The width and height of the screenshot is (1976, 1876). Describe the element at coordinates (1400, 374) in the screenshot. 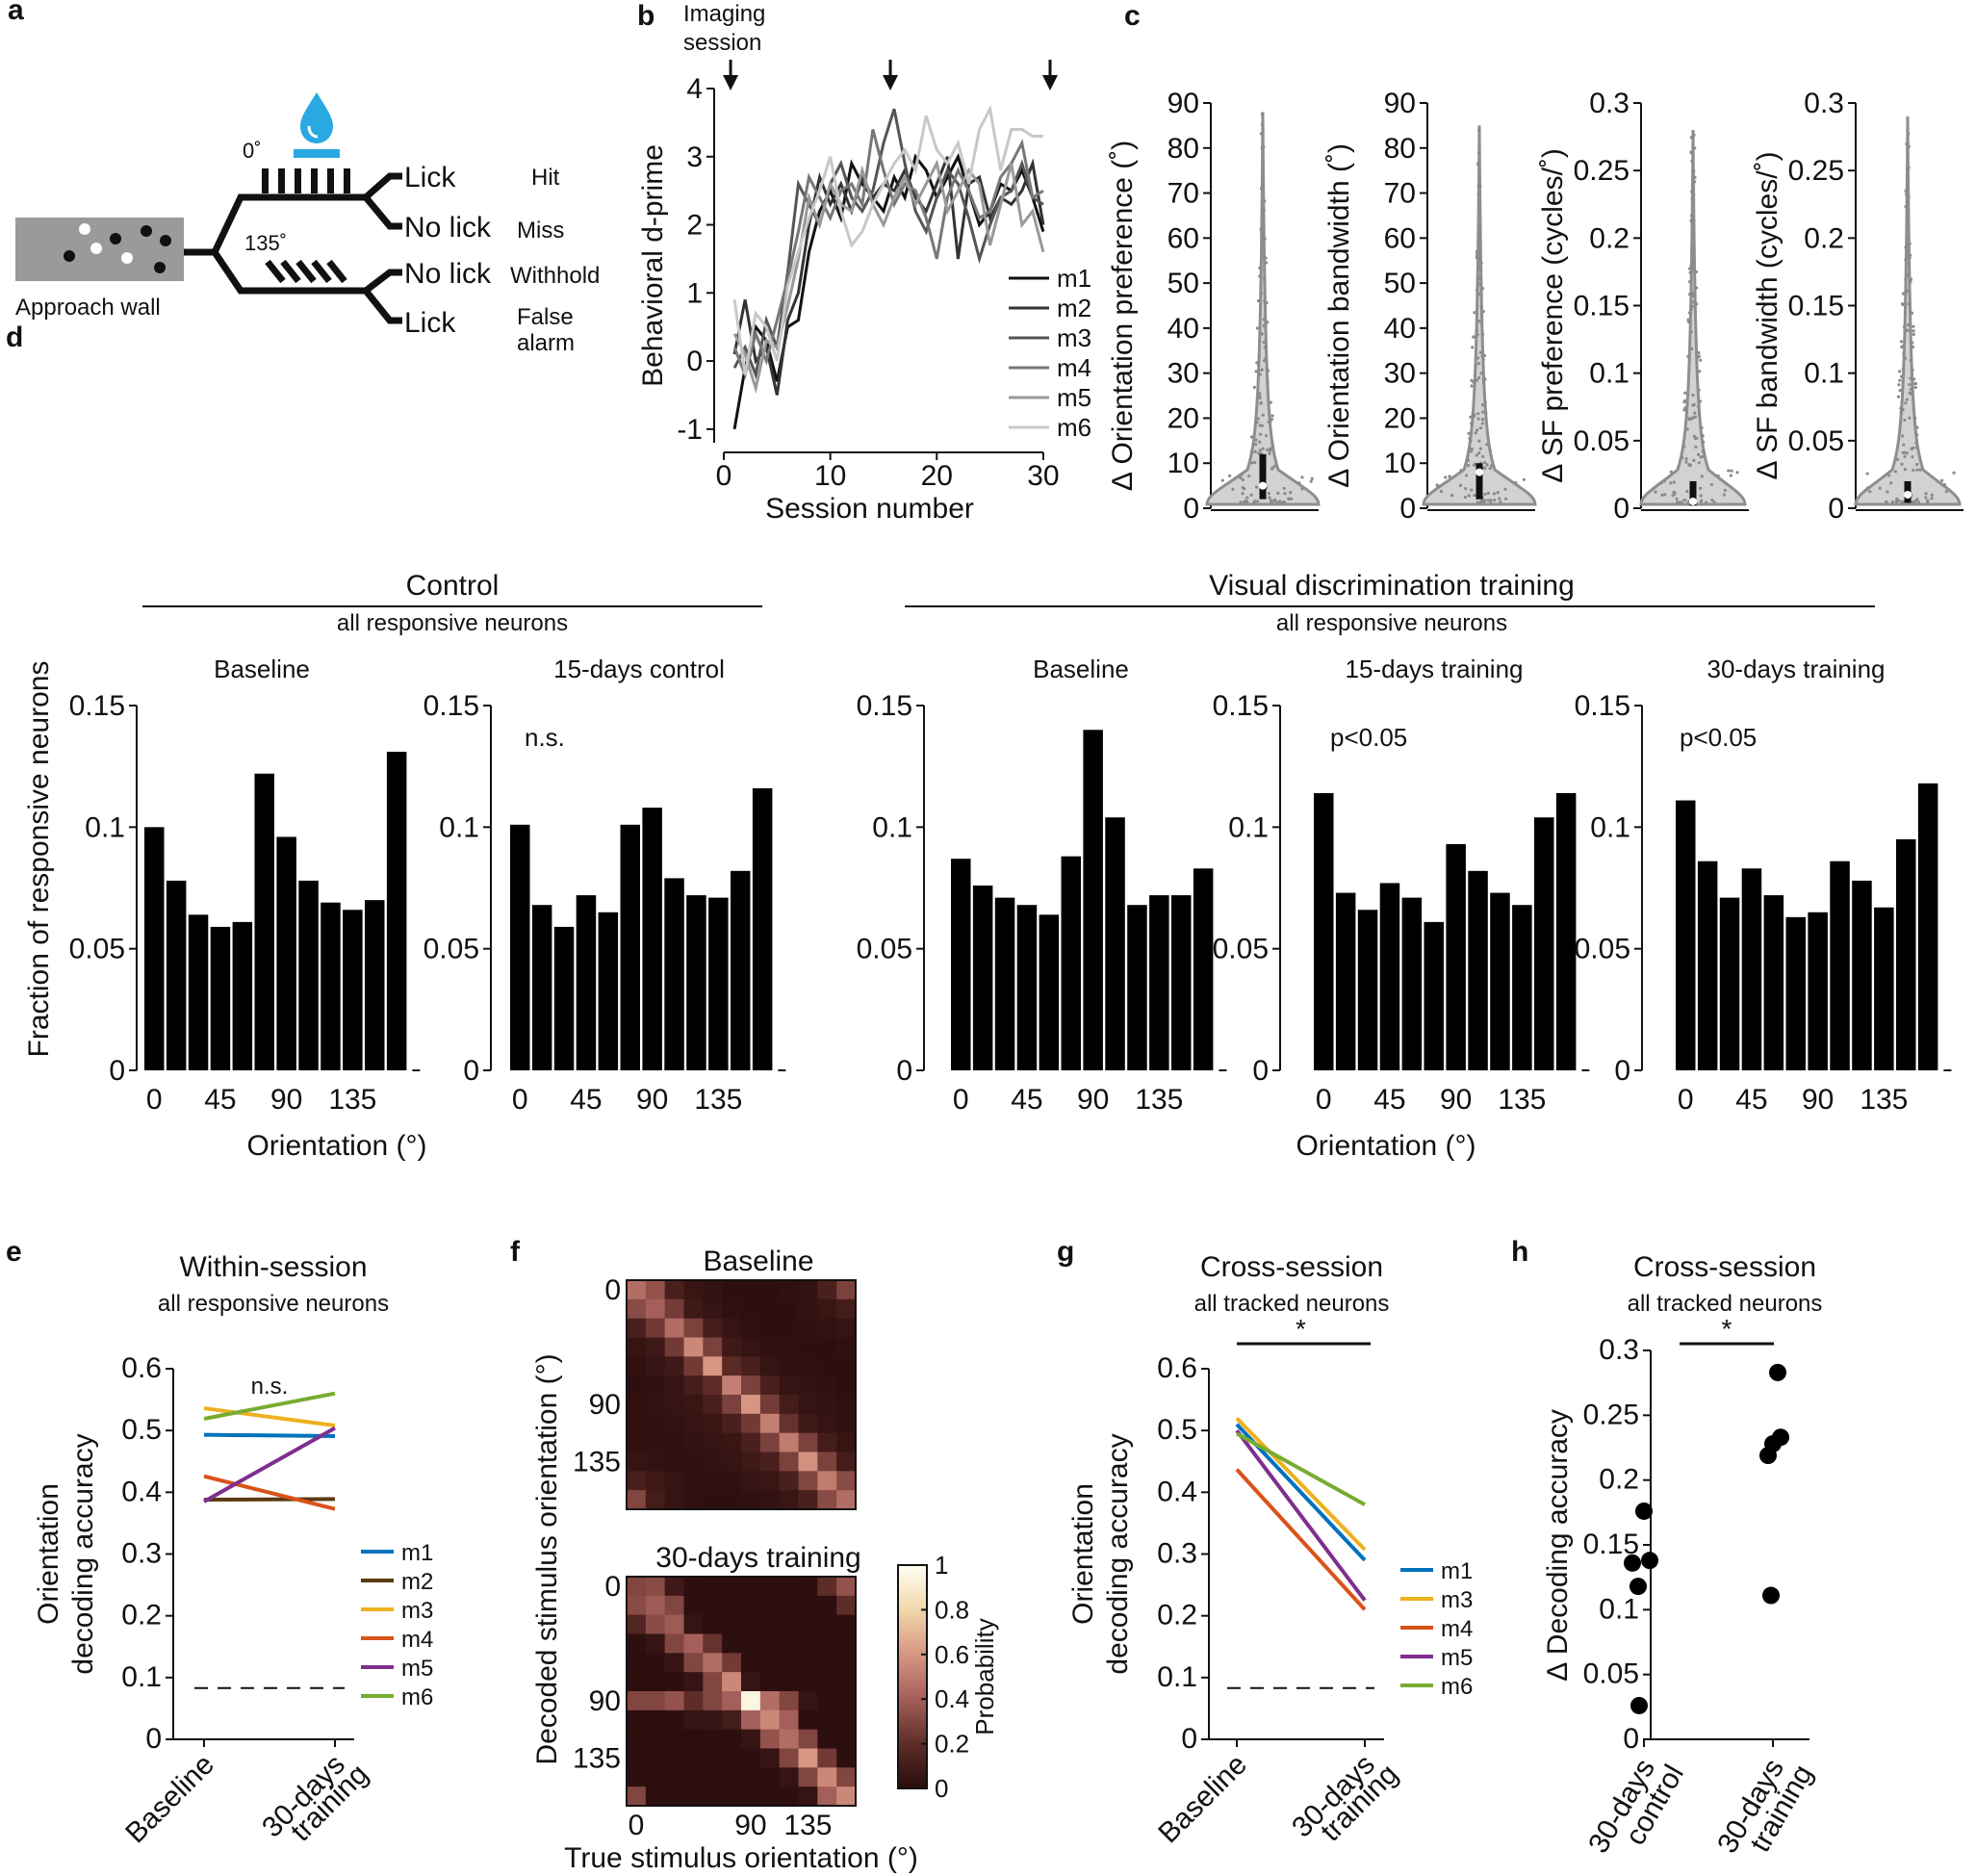

I see `y-tick-label: 30` at that location.